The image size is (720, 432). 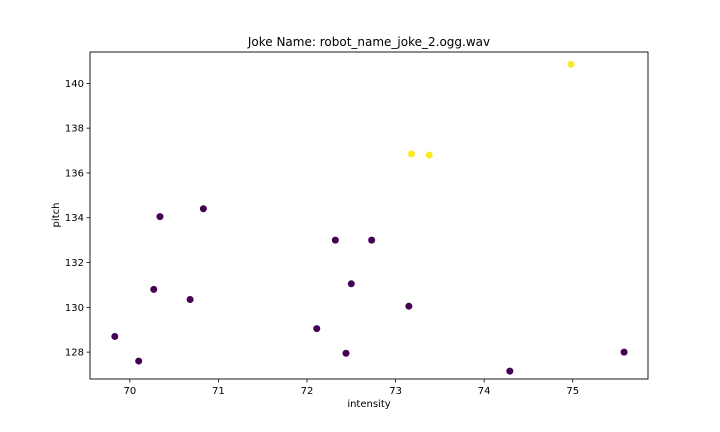 What do you see at coordinates (74, 173) in the screenshot?
I see `y-tick-label: 136` at bounding box center [74, 173].